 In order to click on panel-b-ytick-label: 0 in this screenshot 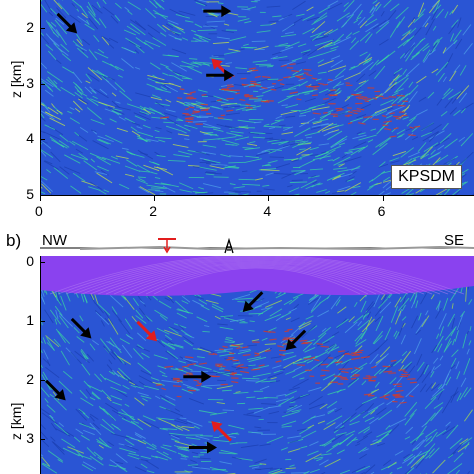, I will do `click(30, 260)`.